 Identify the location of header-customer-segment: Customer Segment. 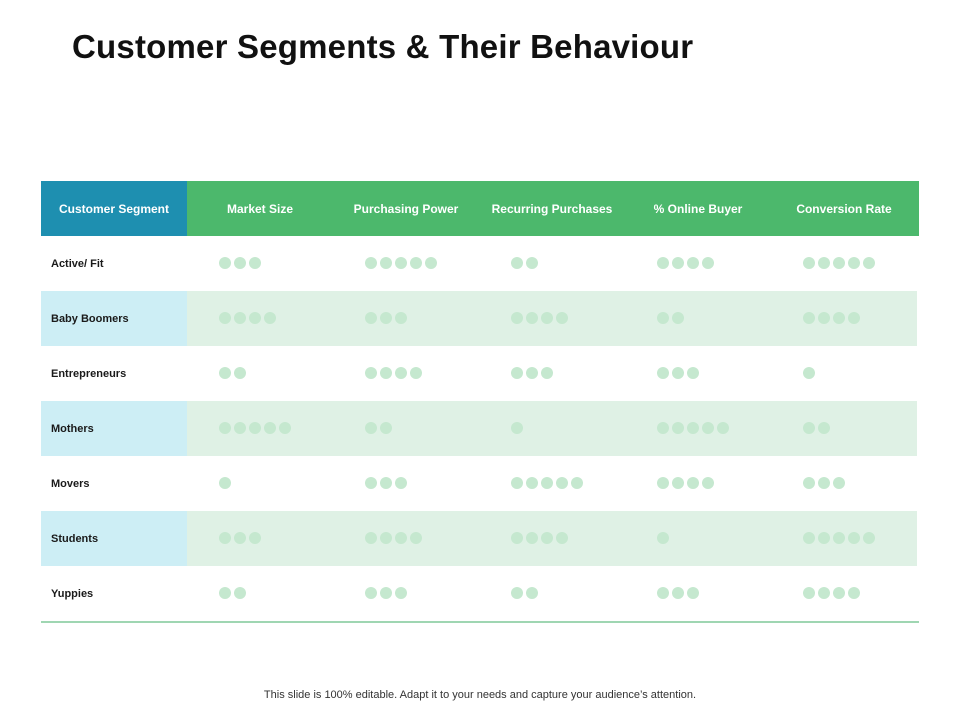
(114, 208).